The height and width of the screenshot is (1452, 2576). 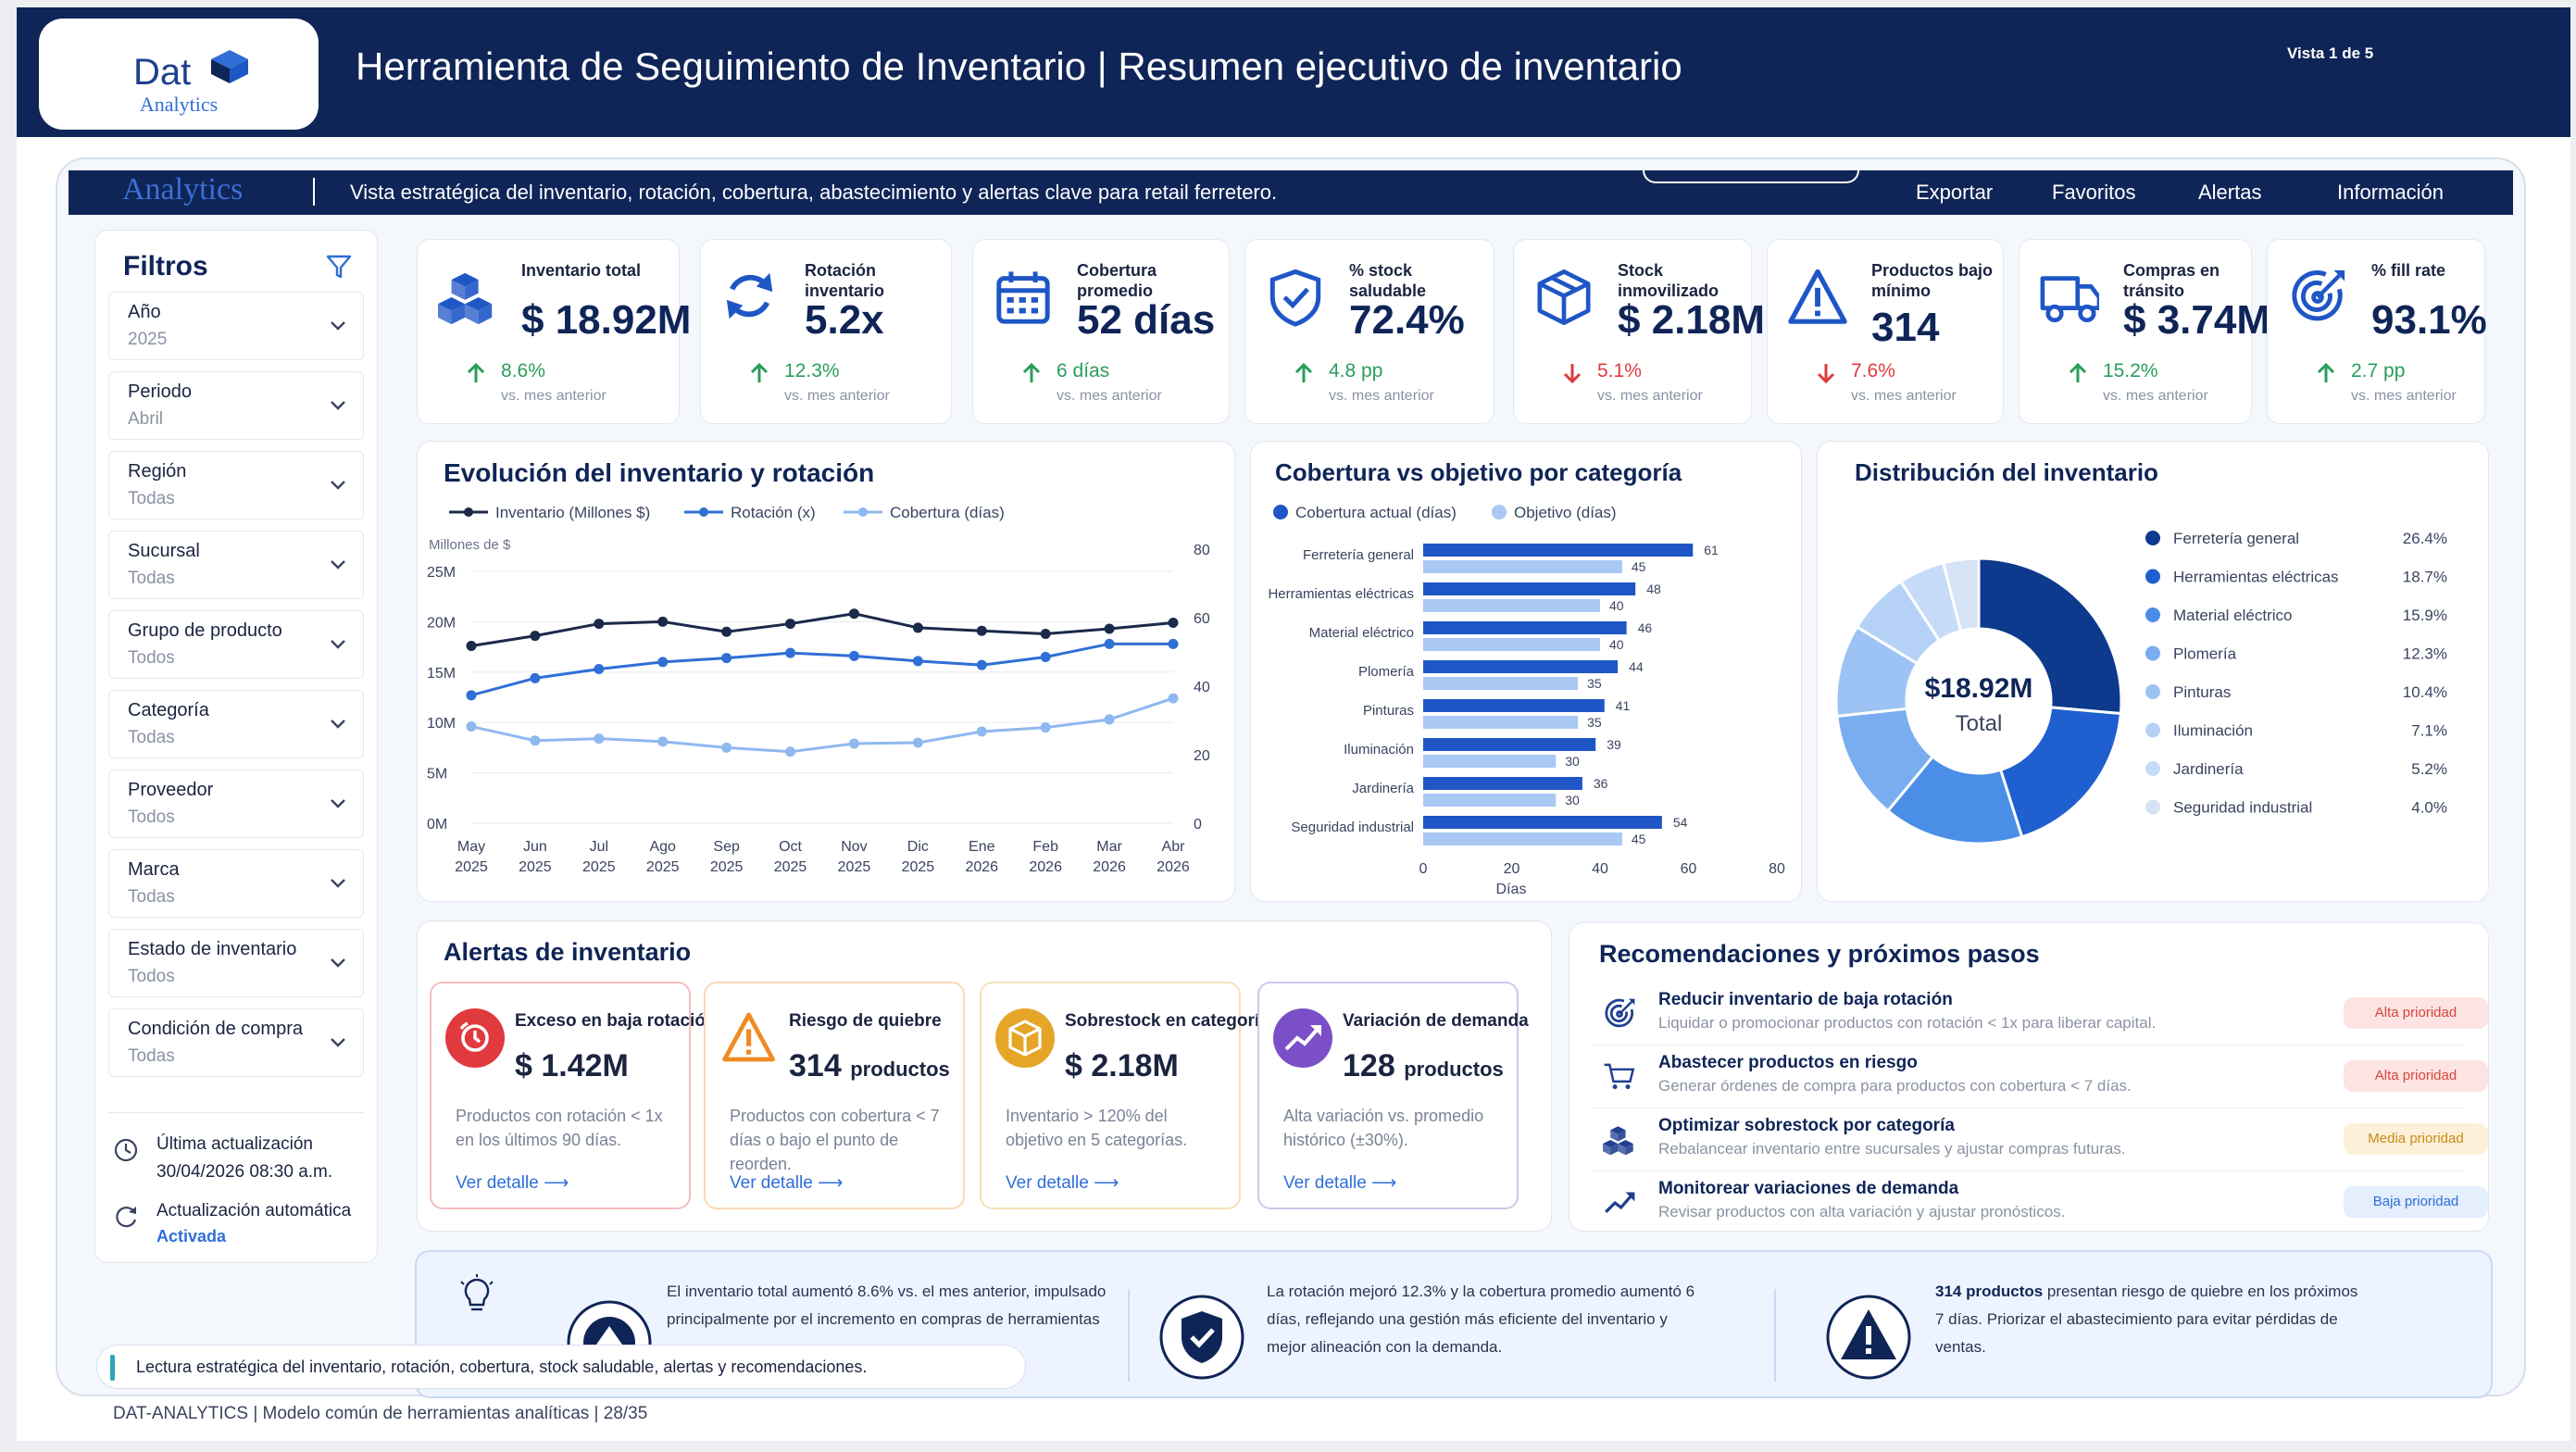 What do you see at coordinates (192, 1236) in the screenshot?
I see `auto-update-value: Activada` at bounding box center [192, 1236].